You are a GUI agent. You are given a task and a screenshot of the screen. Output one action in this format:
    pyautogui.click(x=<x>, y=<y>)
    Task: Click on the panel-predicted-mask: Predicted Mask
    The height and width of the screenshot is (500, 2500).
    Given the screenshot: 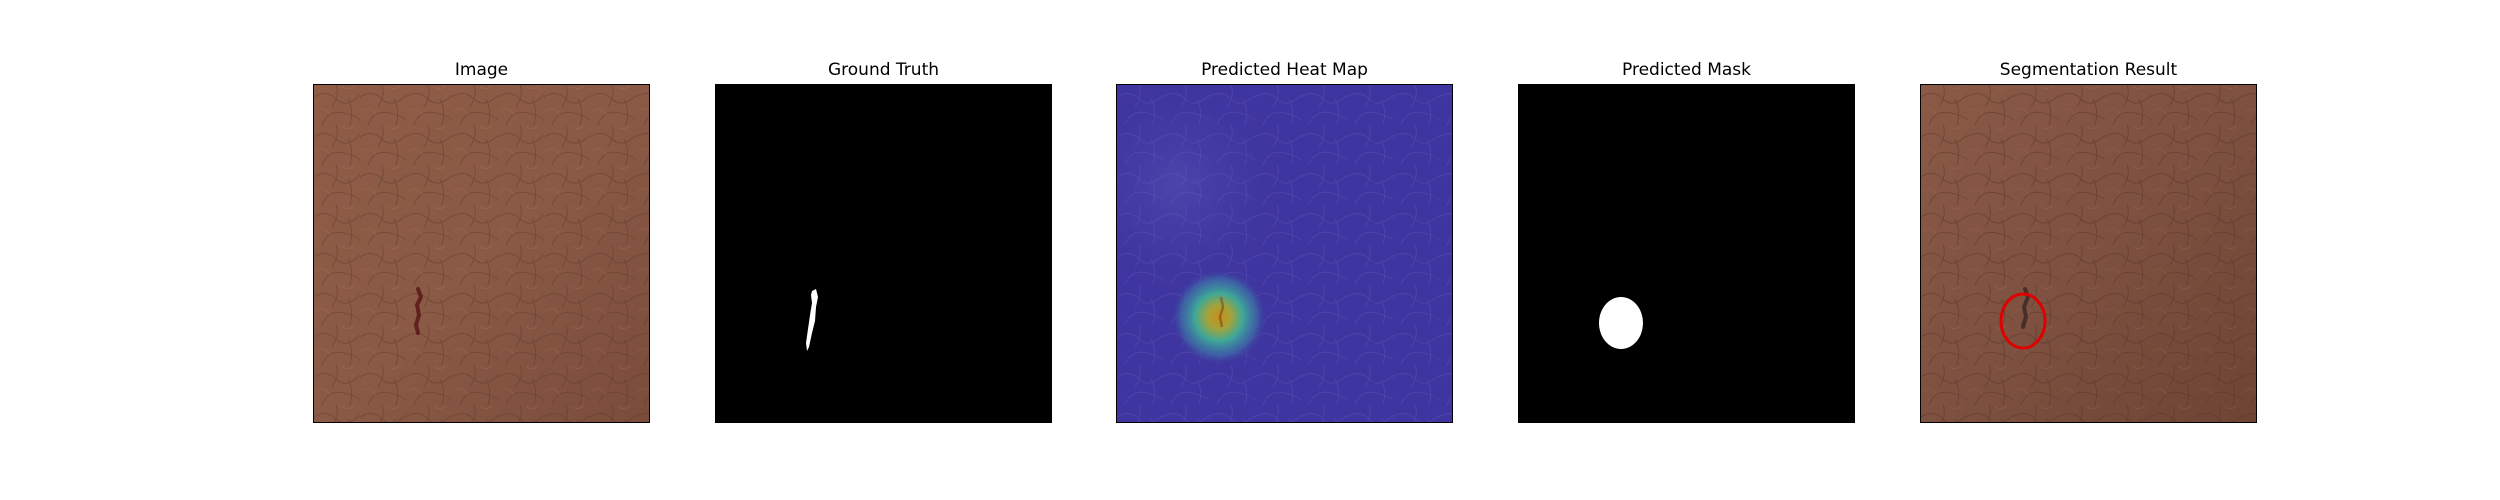 What is the action you would take?
    pyautogui.click(x=1686, y=250)
    